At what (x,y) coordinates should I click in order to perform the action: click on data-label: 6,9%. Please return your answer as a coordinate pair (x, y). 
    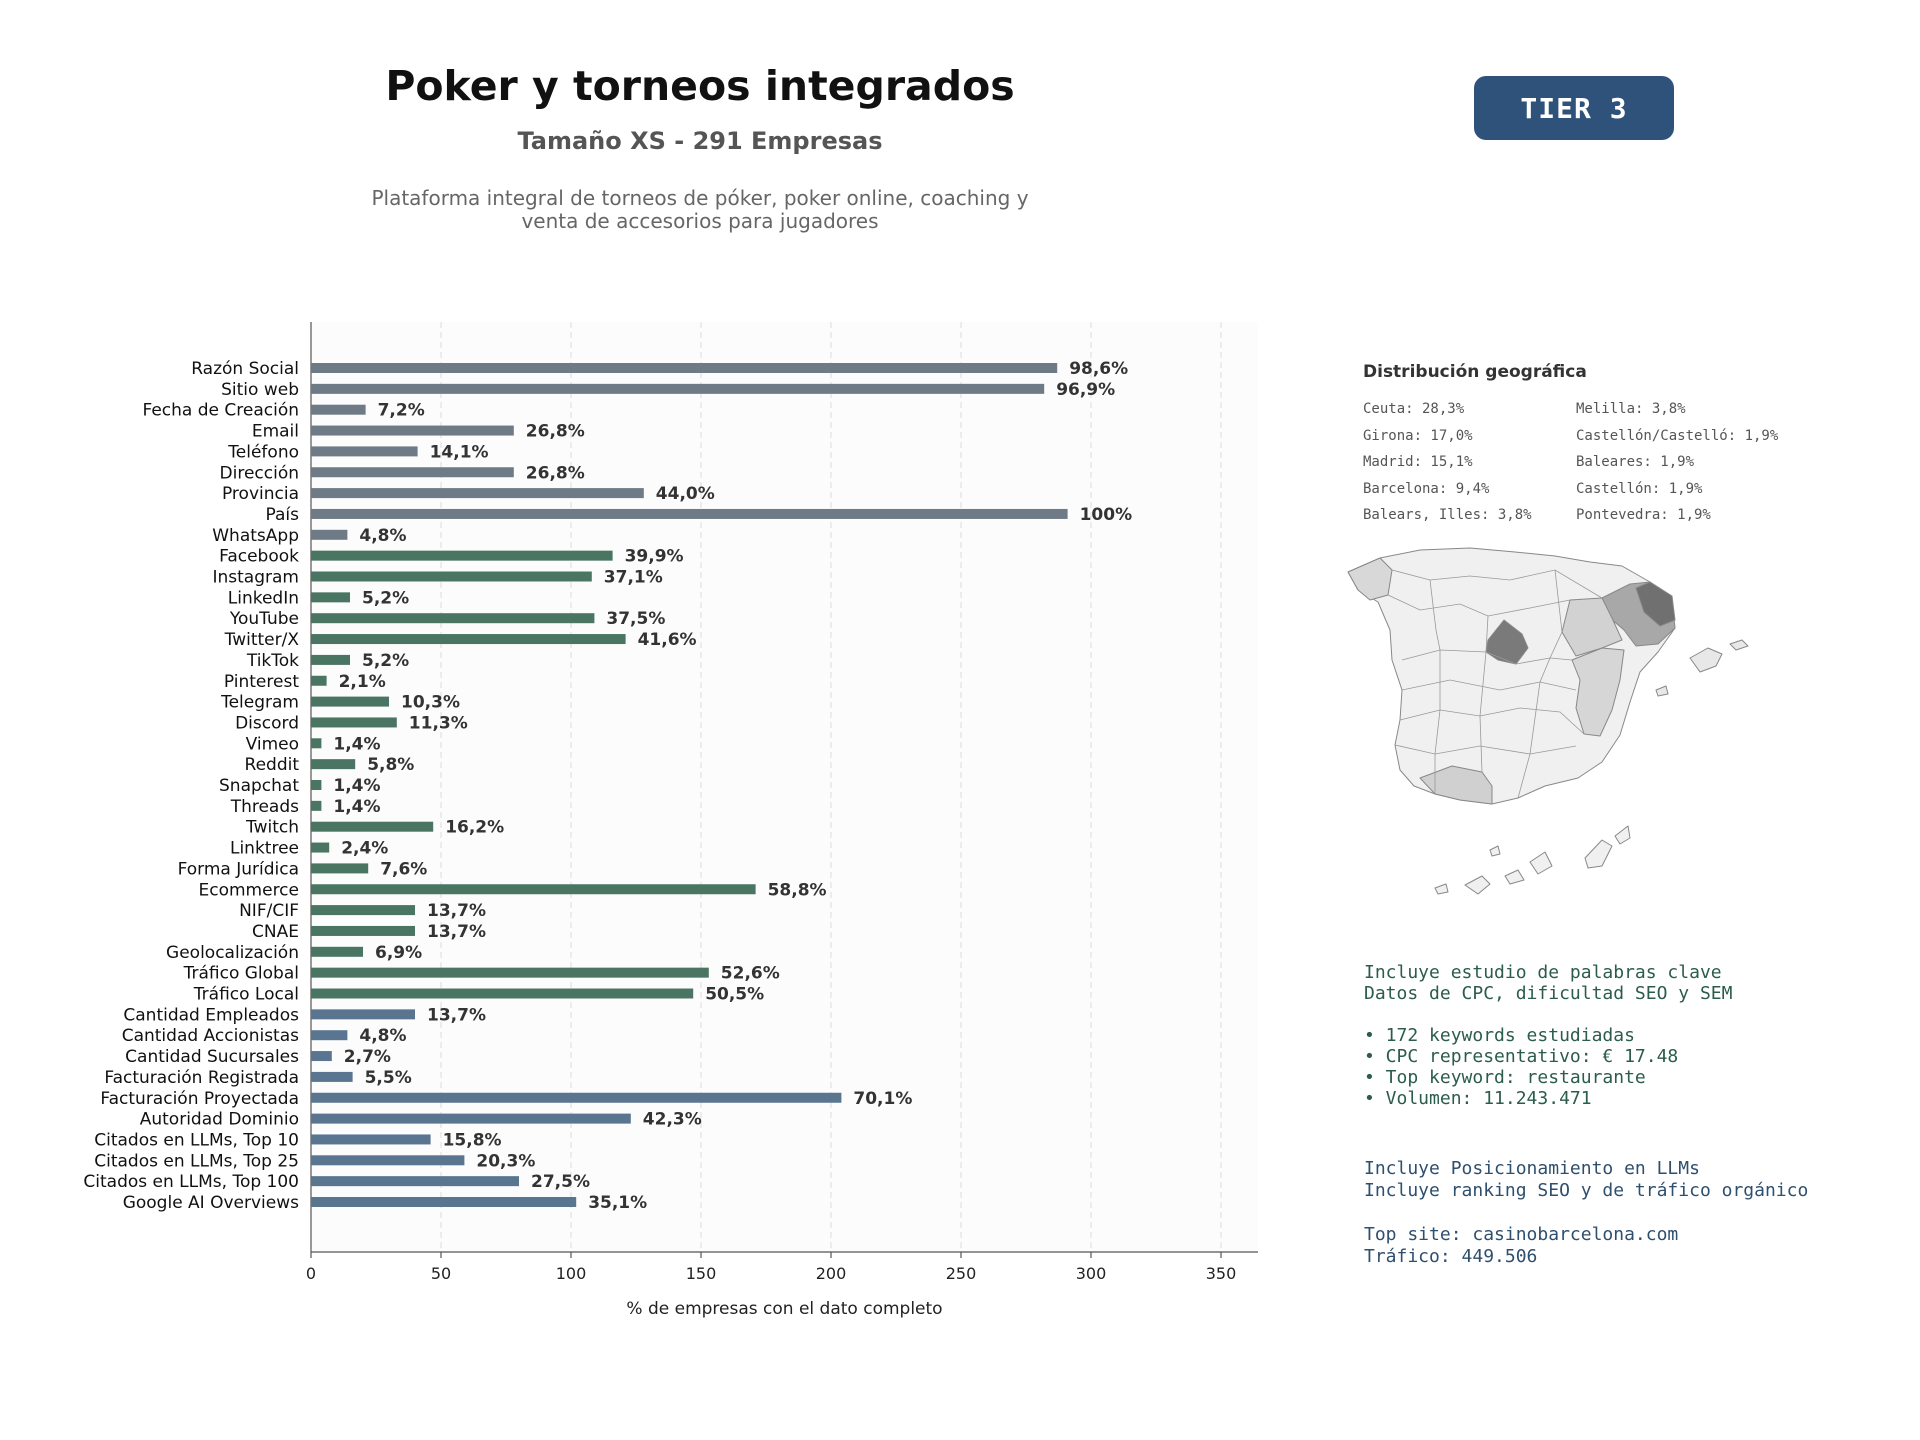
    Looking at the image, I should click on (398, 953).